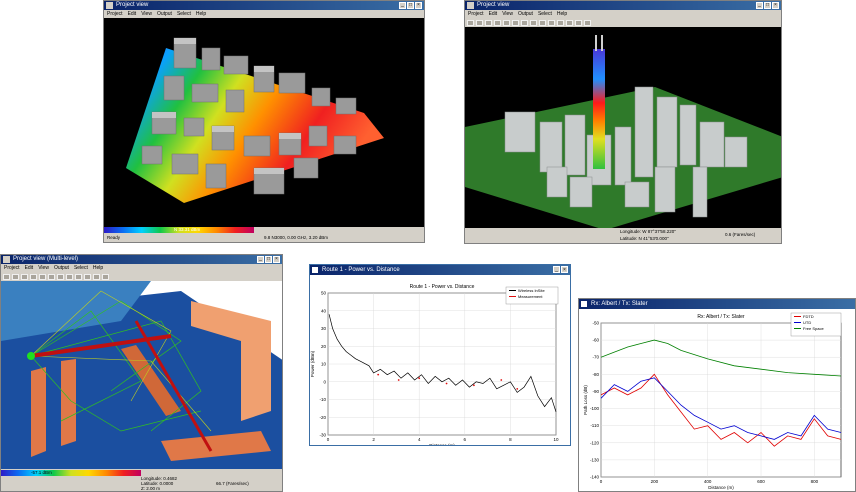 The height and width of the screenshot is (492, 856). Describe the element at coordinates (141, 276) in the screenshot. I see `toolbar` at that location.